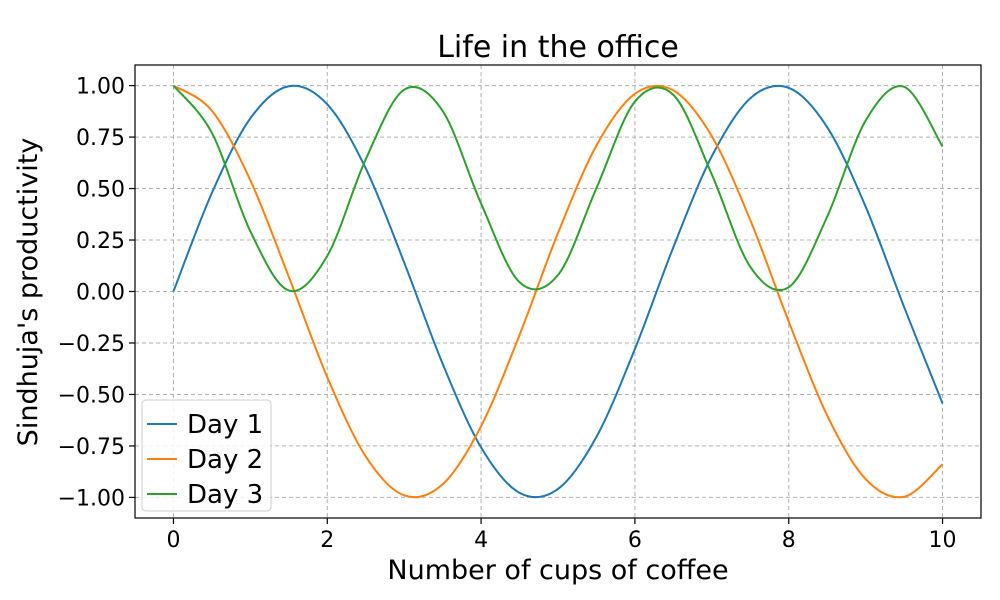 This screenshot has width=1000, height=600. Describe the element at coordinates (173, 540) in the screenshot. I see `x-tick-label: 0` at that location.